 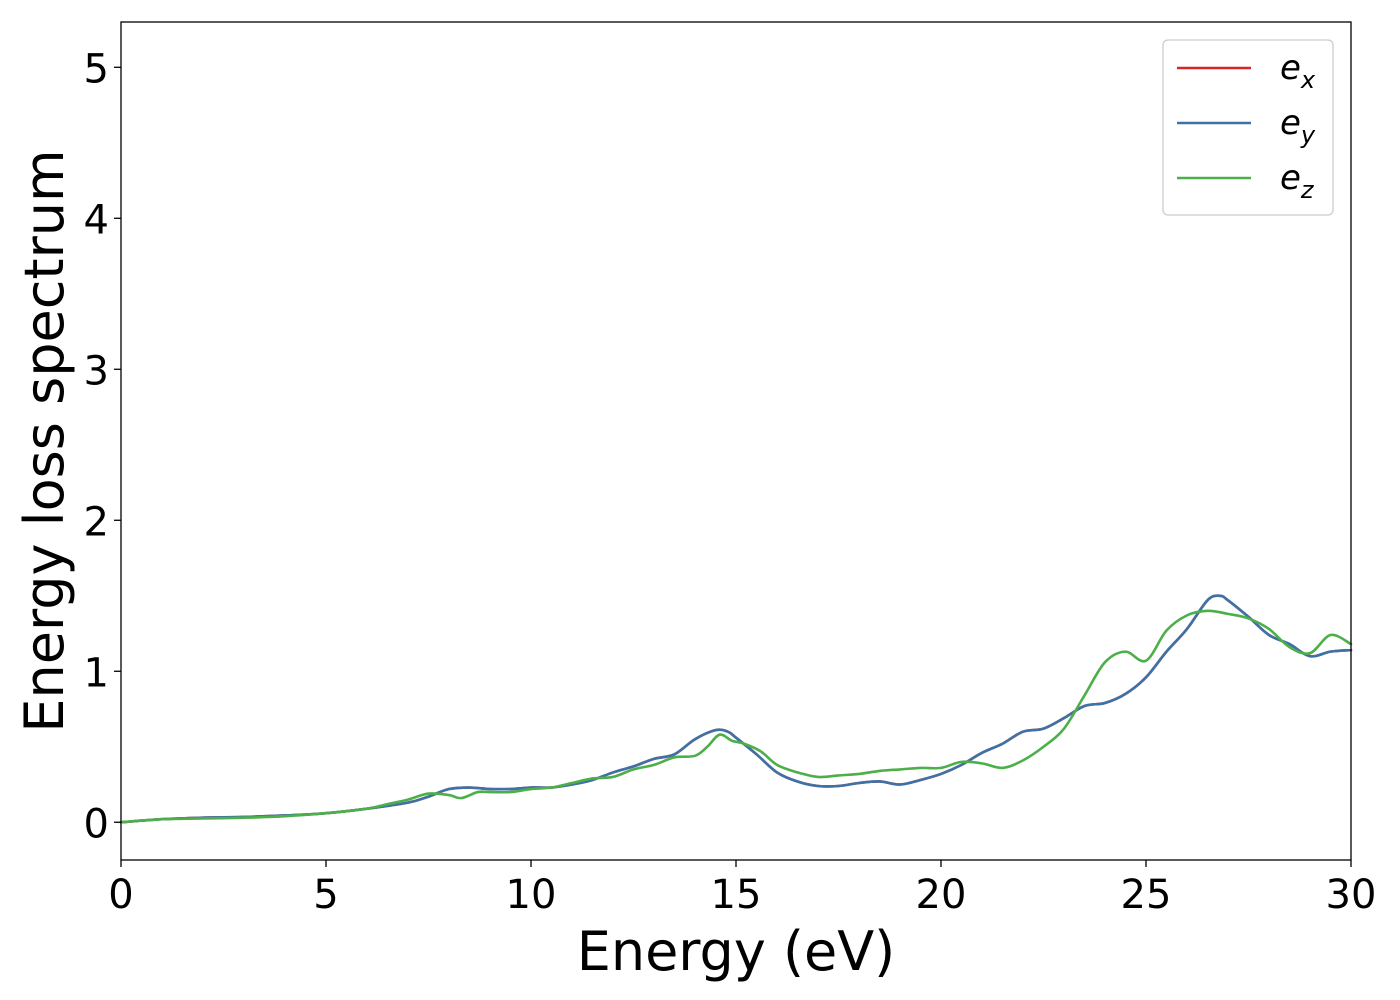 I want to click on y-tick-label: 3, so click(x=96, y=371).